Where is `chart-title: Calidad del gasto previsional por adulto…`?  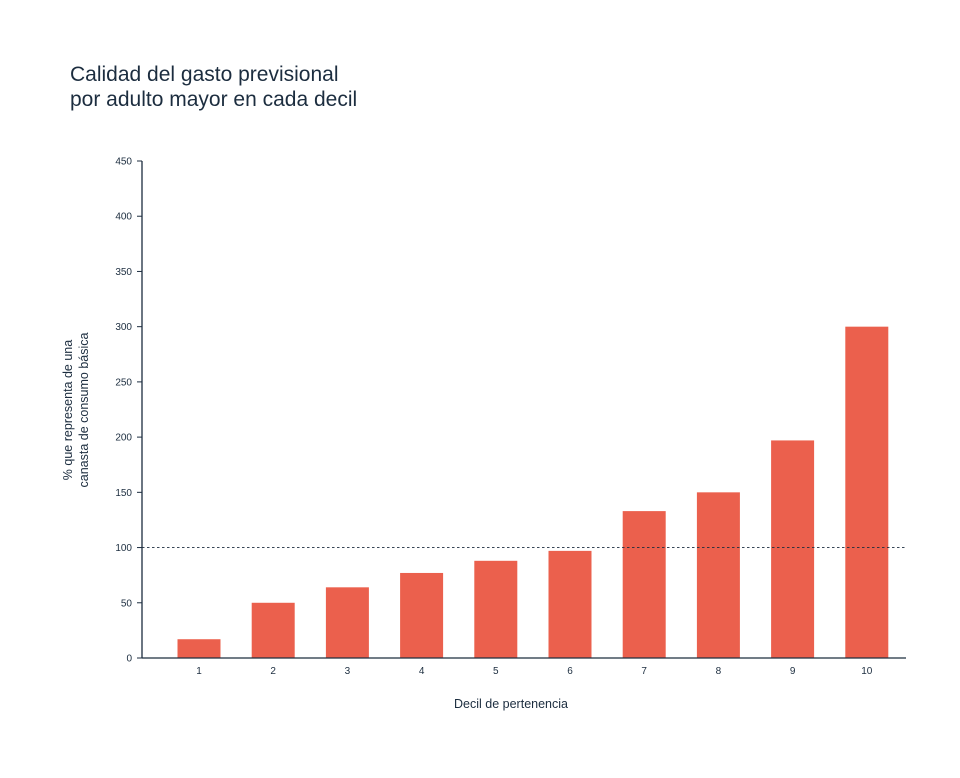
chart-title: Calidad del gasto previsional por adulto… is located at coordinates (213, 87).